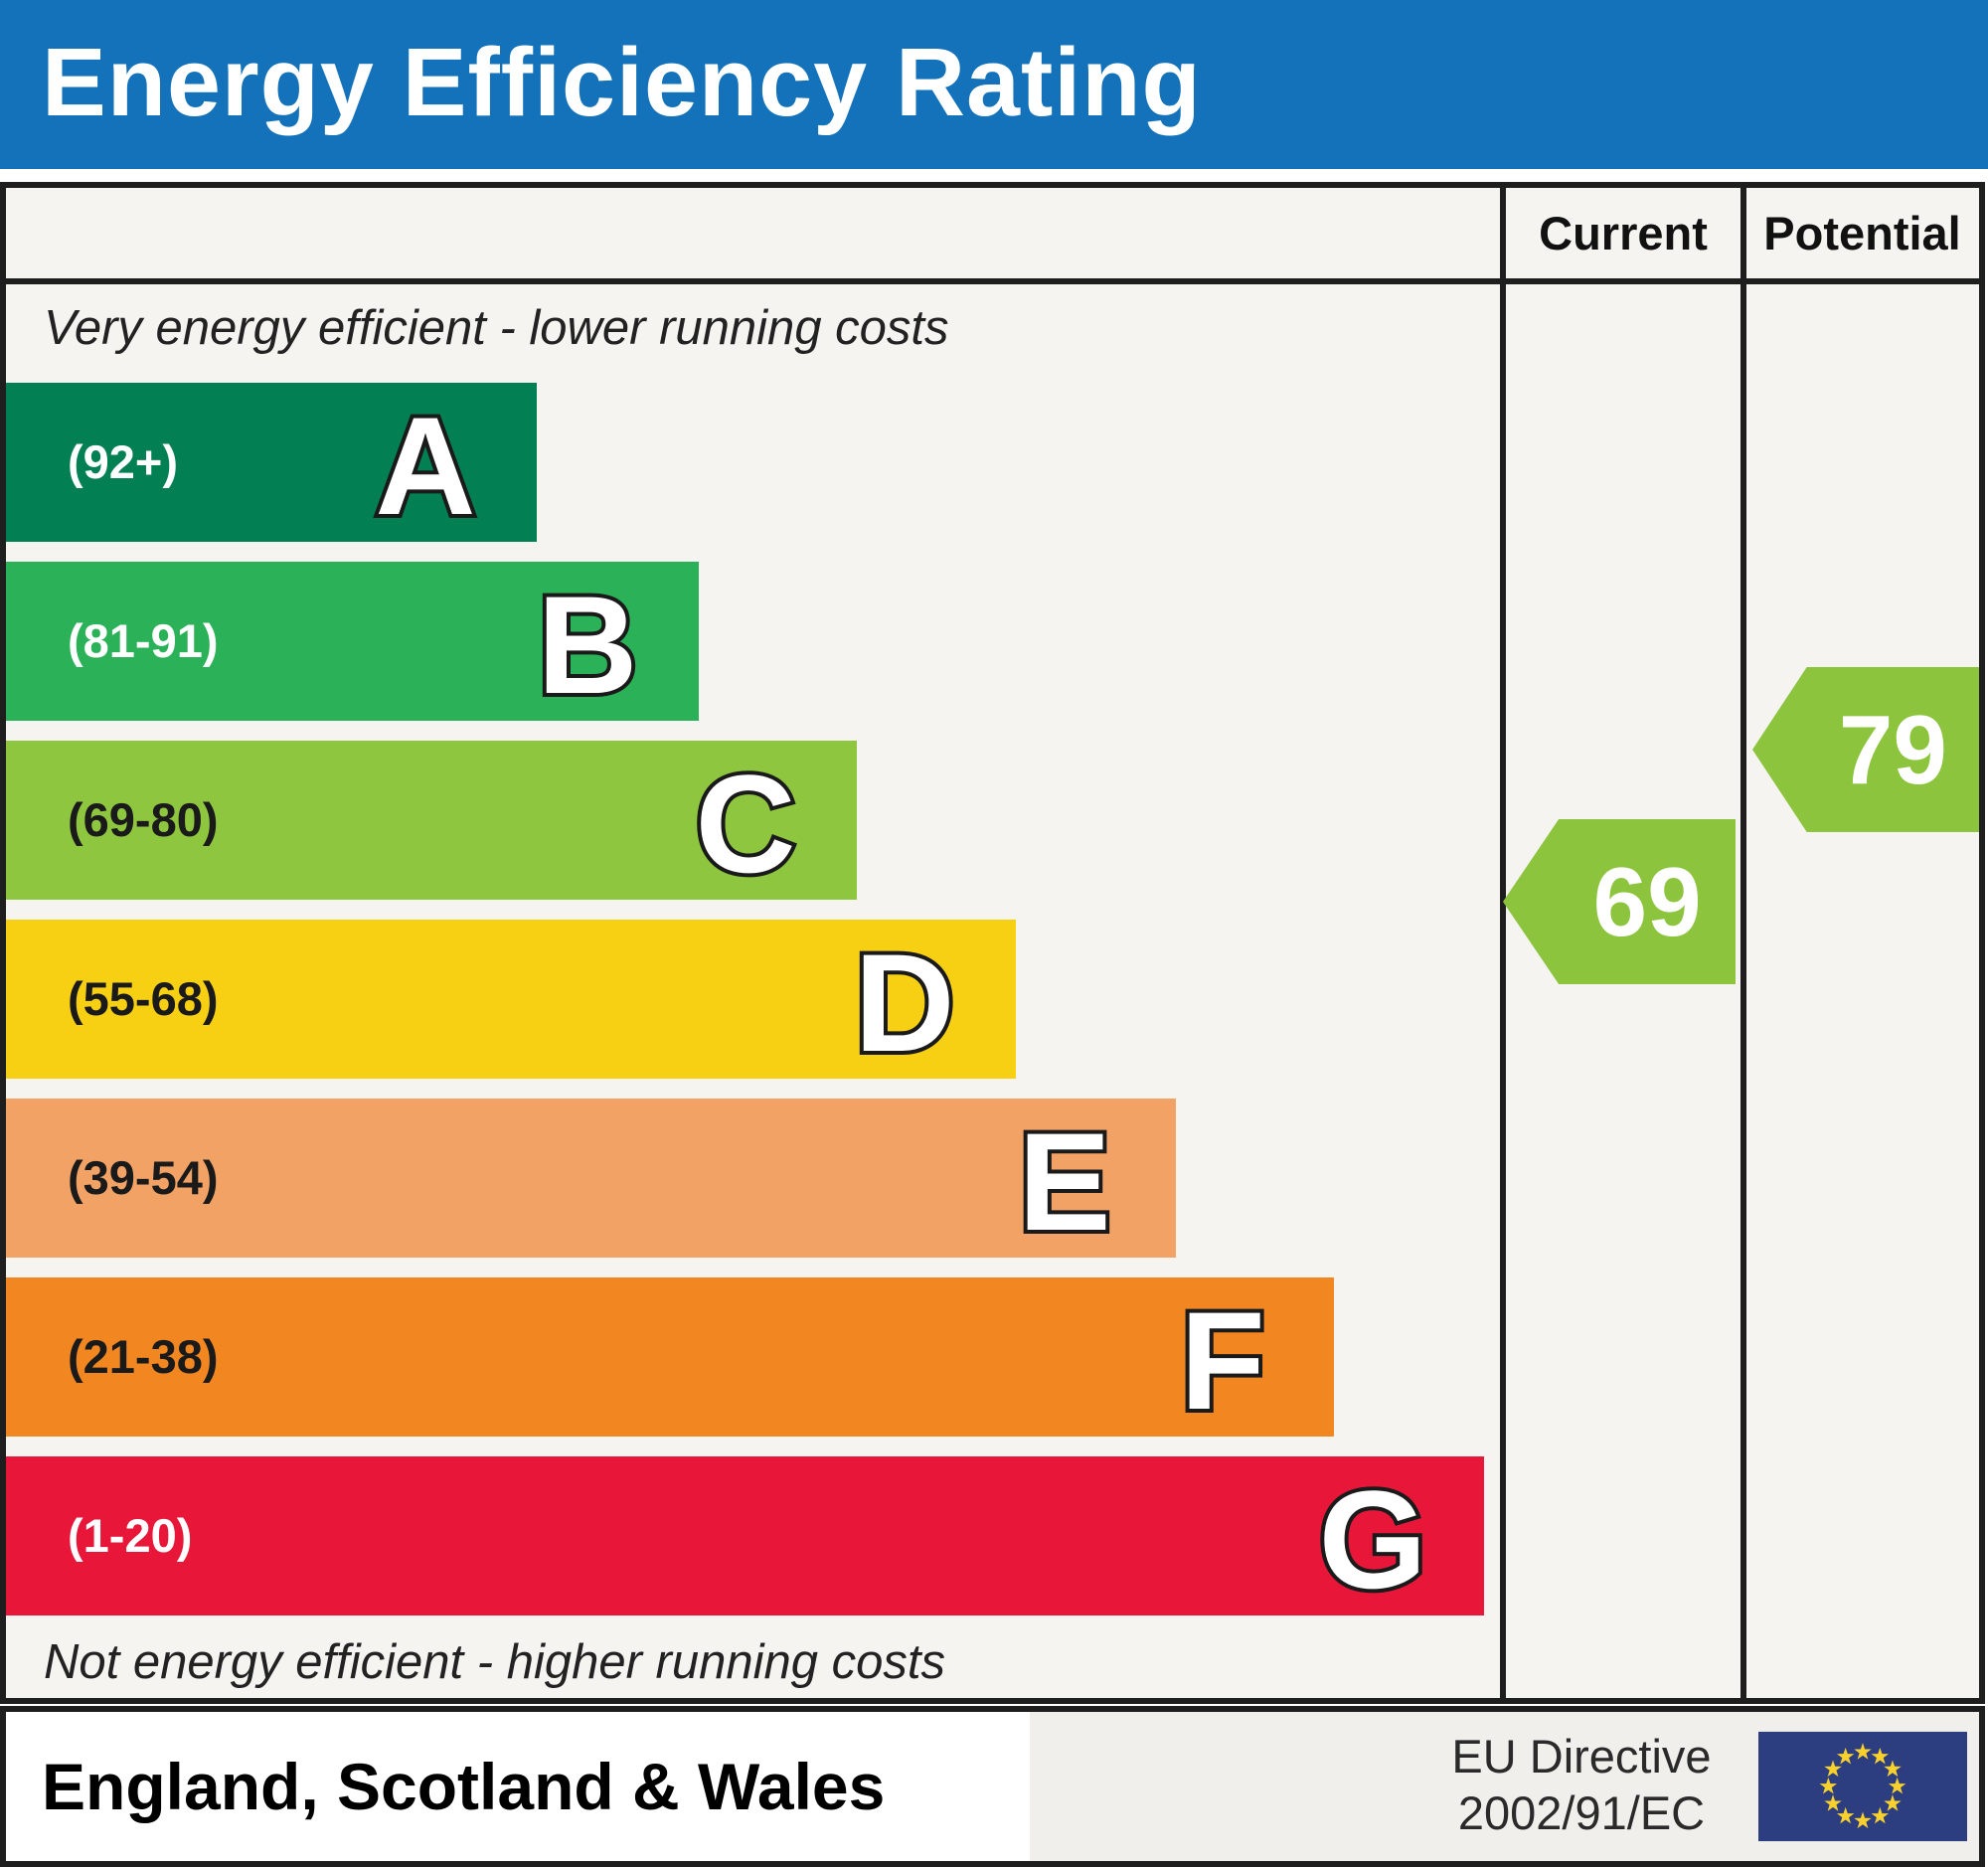  What do you see at coordinates (591, 1178) in the screenshot?
I see `band-row-e: (39-54) E` at bounding box center [591, 1178].